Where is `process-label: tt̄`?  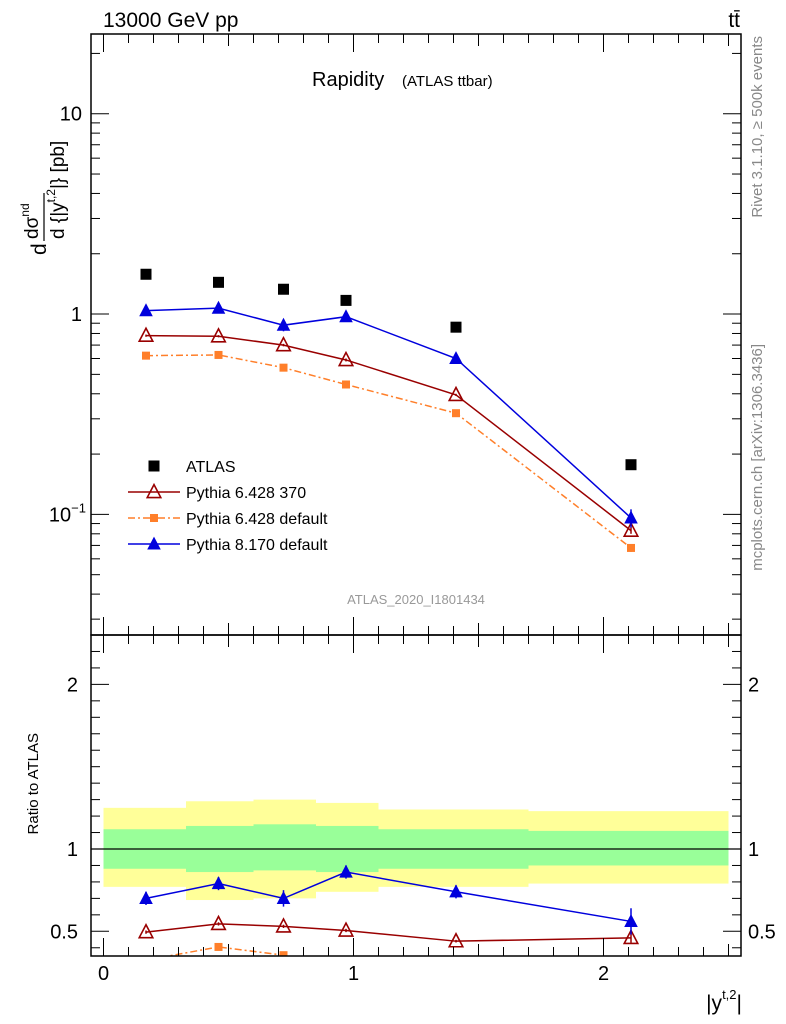 process-label: tt̄ is located at coordinates (734, 20).